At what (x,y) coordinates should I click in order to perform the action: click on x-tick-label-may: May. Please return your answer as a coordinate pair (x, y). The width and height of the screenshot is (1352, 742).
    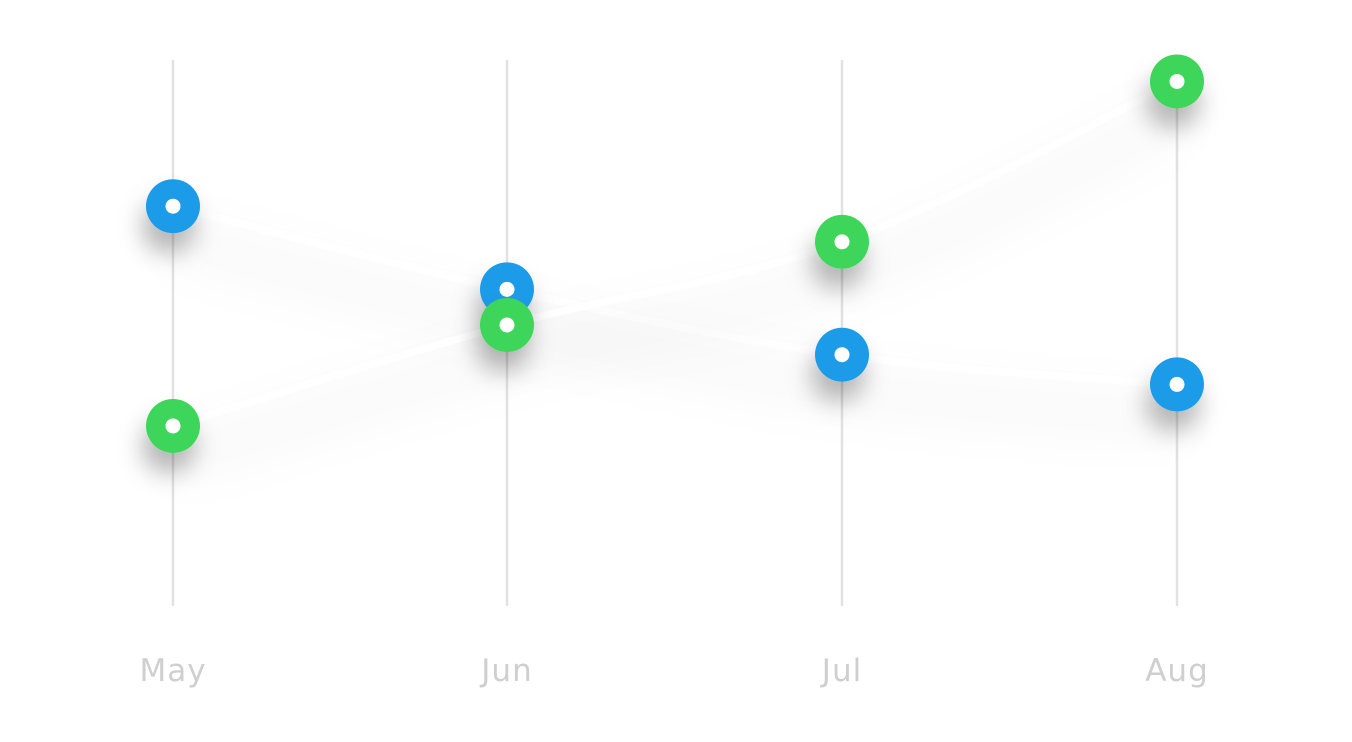
    Looking at the image, I should click on (172, 671).